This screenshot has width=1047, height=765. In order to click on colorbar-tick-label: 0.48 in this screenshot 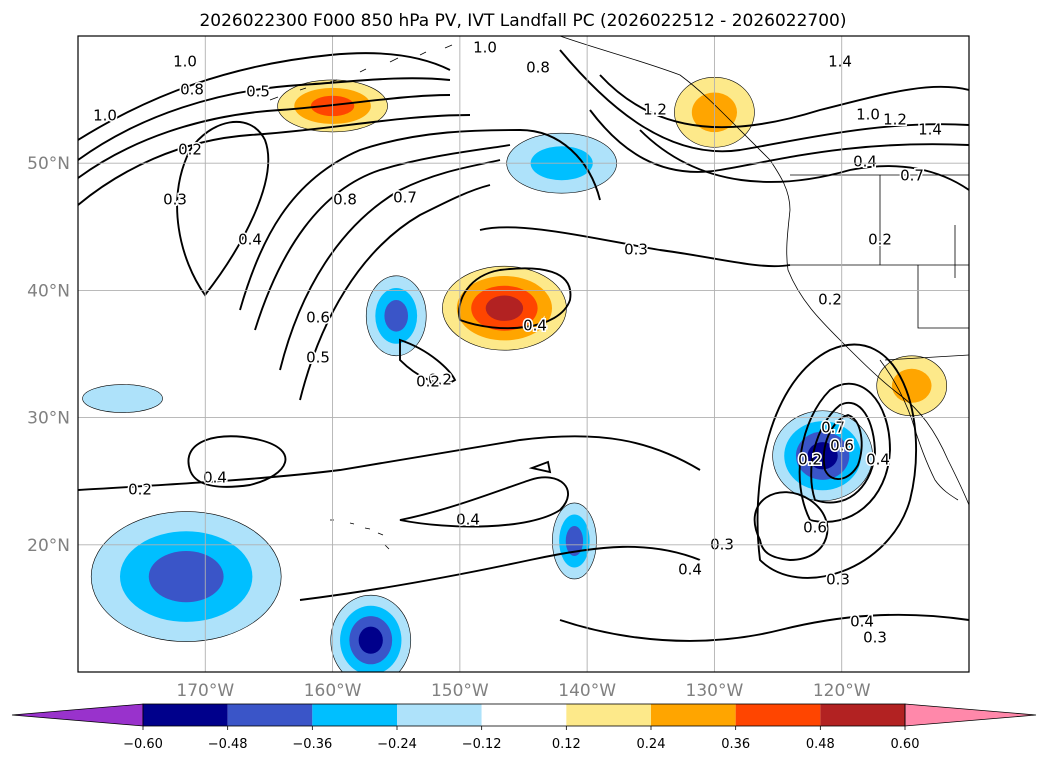, I will do `click(820, 744)`.